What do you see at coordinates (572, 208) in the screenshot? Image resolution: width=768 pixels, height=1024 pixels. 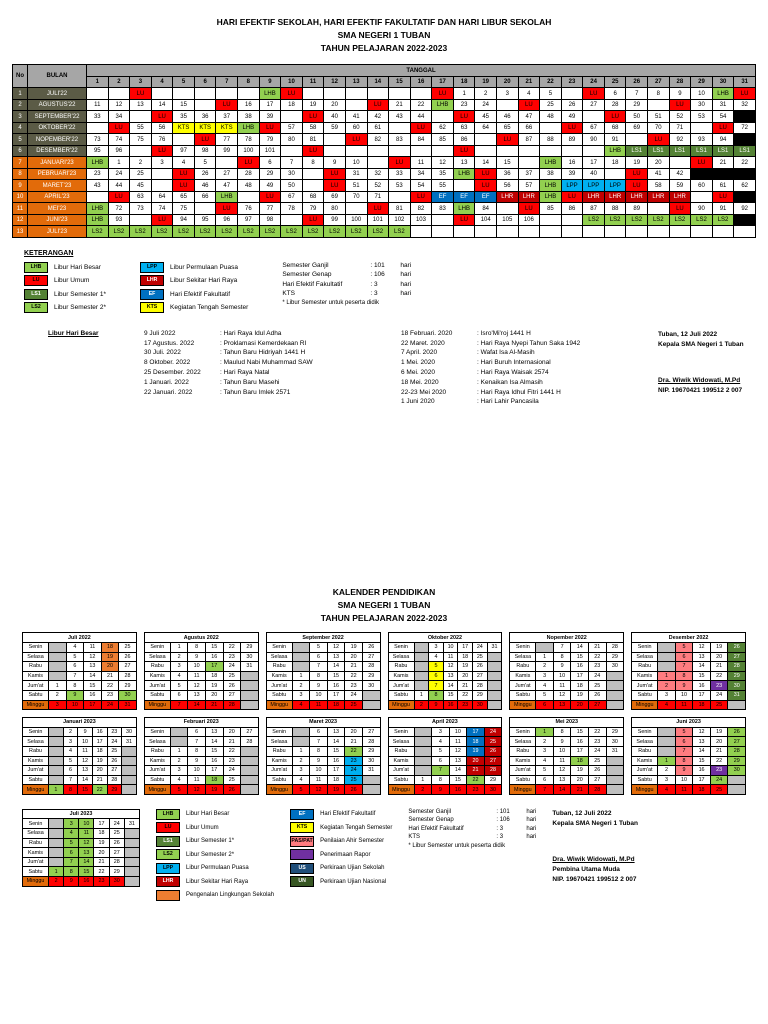 I see `day-cell: 86` at bounding box center [572, 208].